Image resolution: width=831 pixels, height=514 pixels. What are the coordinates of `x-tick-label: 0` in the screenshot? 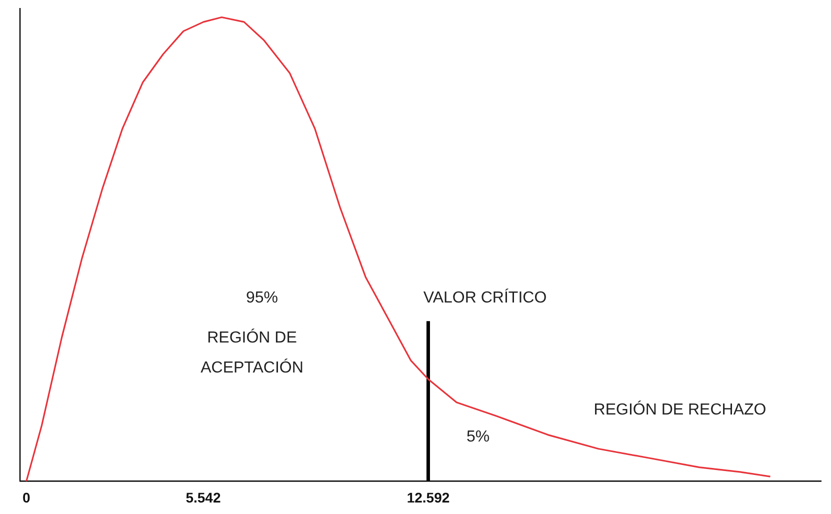 It's located at (26, 497).